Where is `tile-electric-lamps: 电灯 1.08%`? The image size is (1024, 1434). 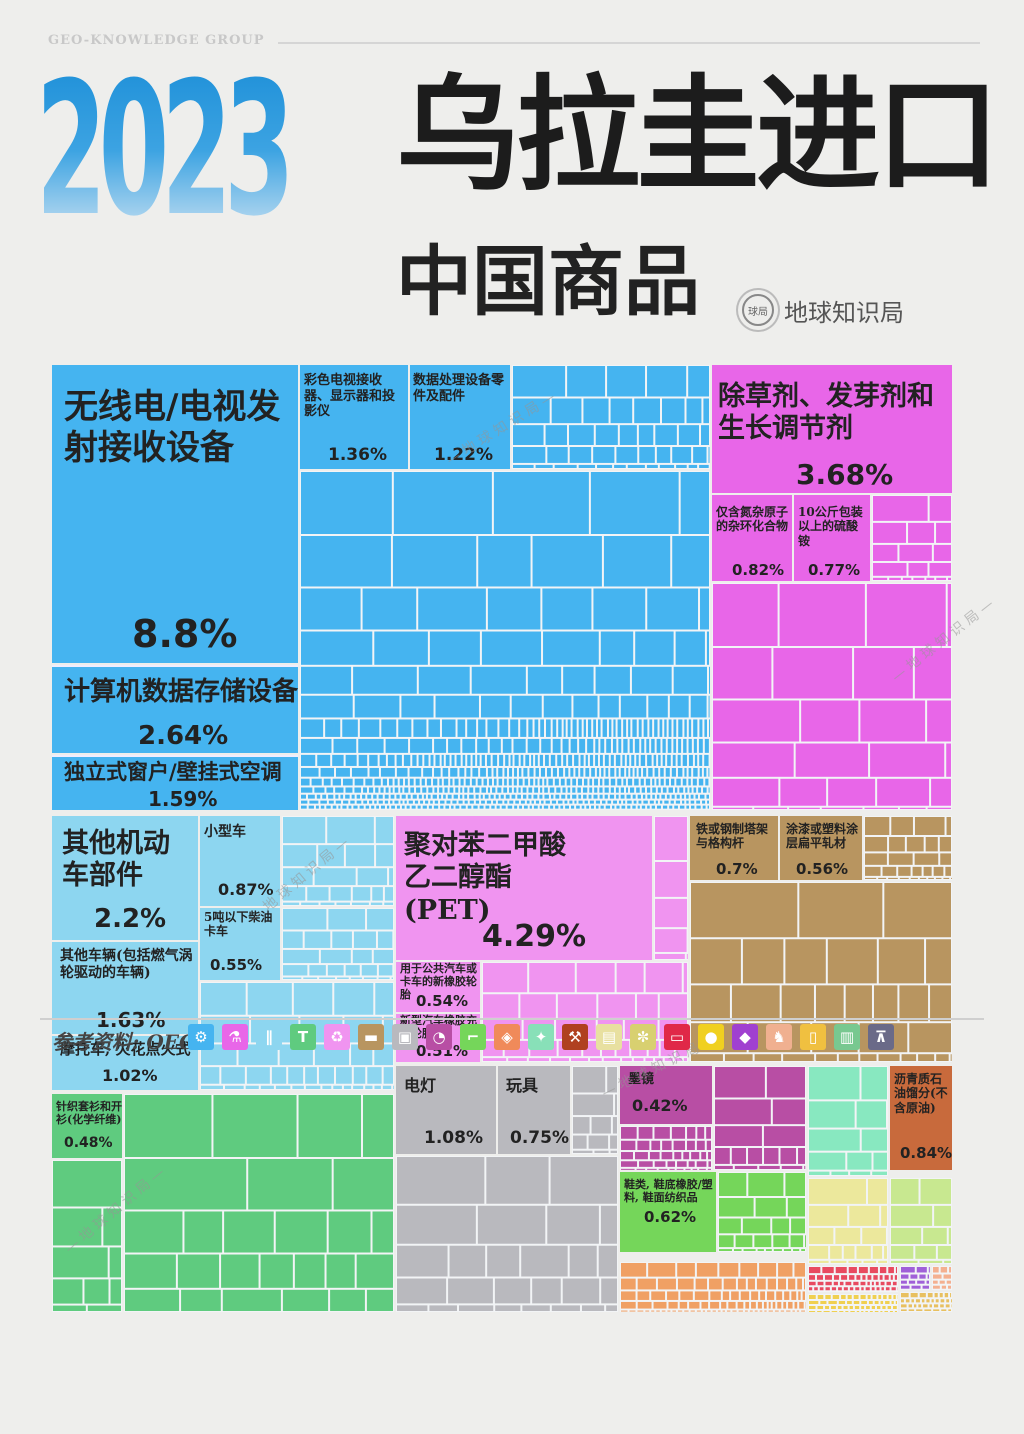
tile-electric-lamps: 电灯 1.08% is located at coordinates (446, 1110).